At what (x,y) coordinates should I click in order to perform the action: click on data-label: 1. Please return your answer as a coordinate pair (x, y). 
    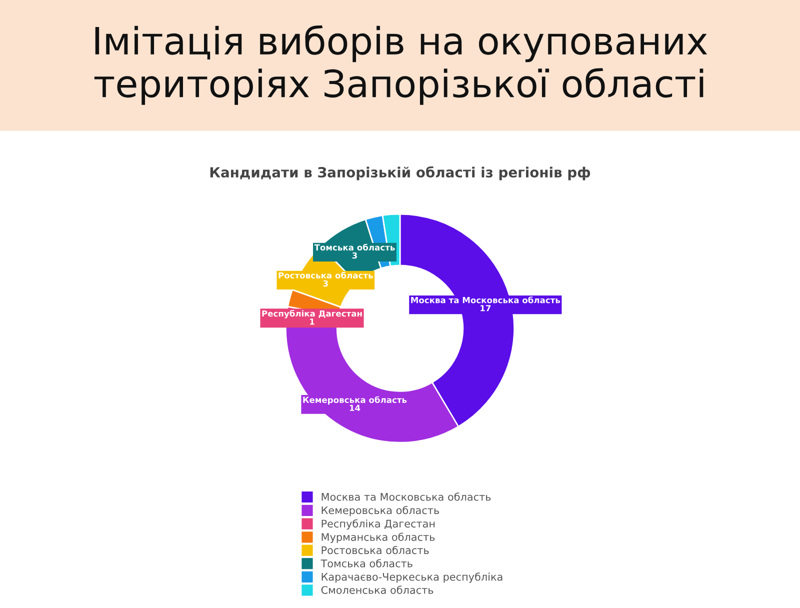
    Looking at the image, I should click on (312, 321).